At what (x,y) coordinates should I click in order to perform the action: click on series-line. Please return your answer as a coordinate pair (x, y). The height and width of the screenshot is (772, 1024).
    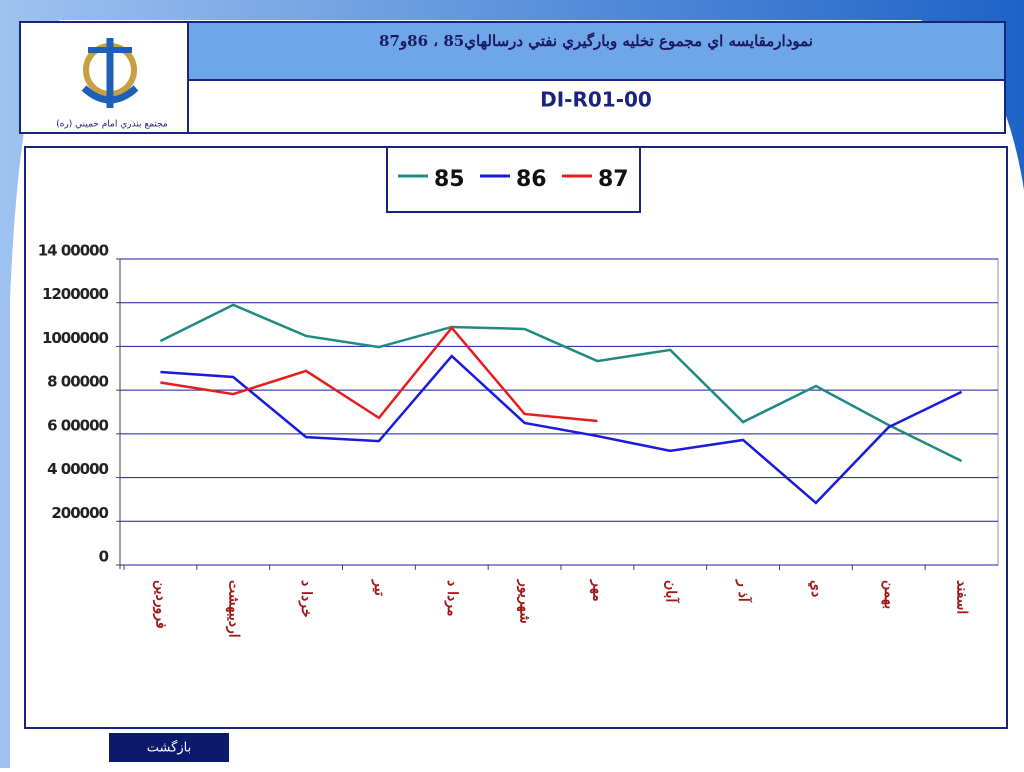
    Looking at the image, I should click on (379, 374).